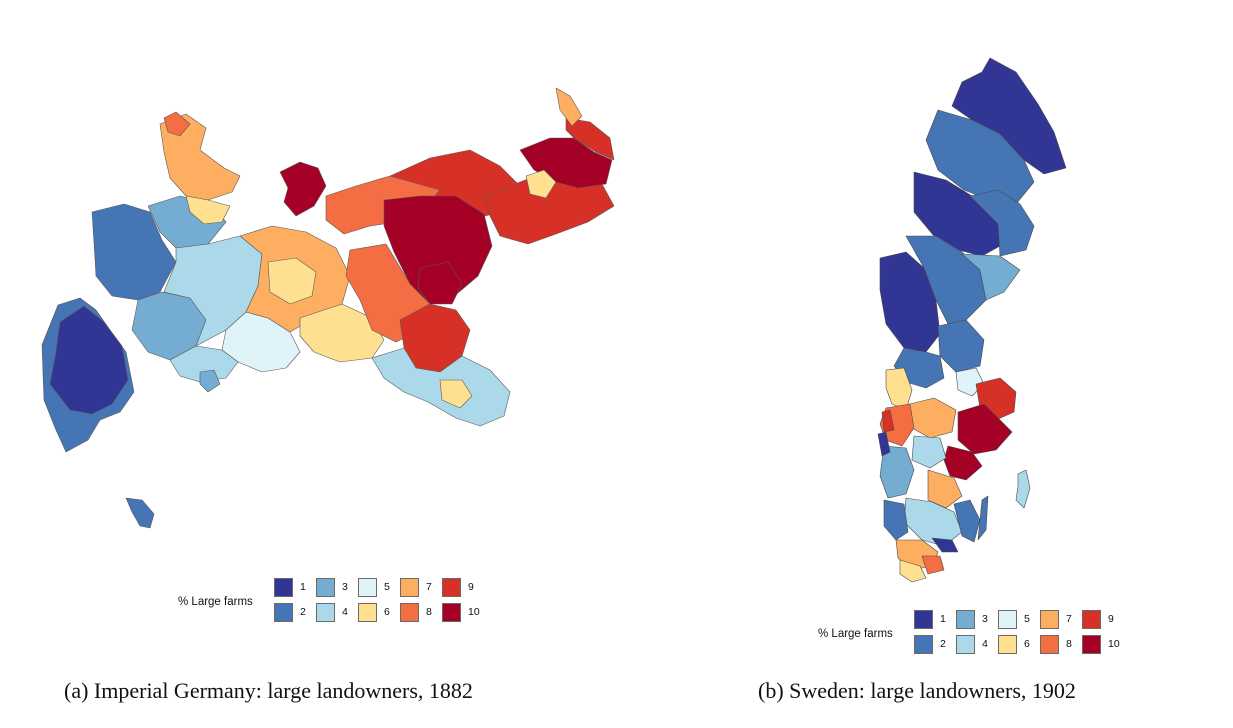  What do you see at coordinates (910, 302) in the screenshot?
I see `region-jamtland-dark` at bounding box center [910, 302].